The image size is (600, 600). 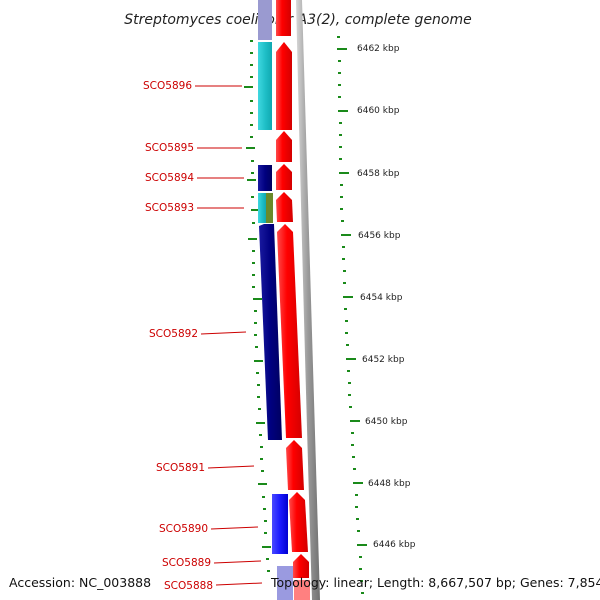 What do you see at coordinates (169, 178) in the screenshot?
I see `gene-label-sco5894: SCO5894` at bounding box center [169, 178].